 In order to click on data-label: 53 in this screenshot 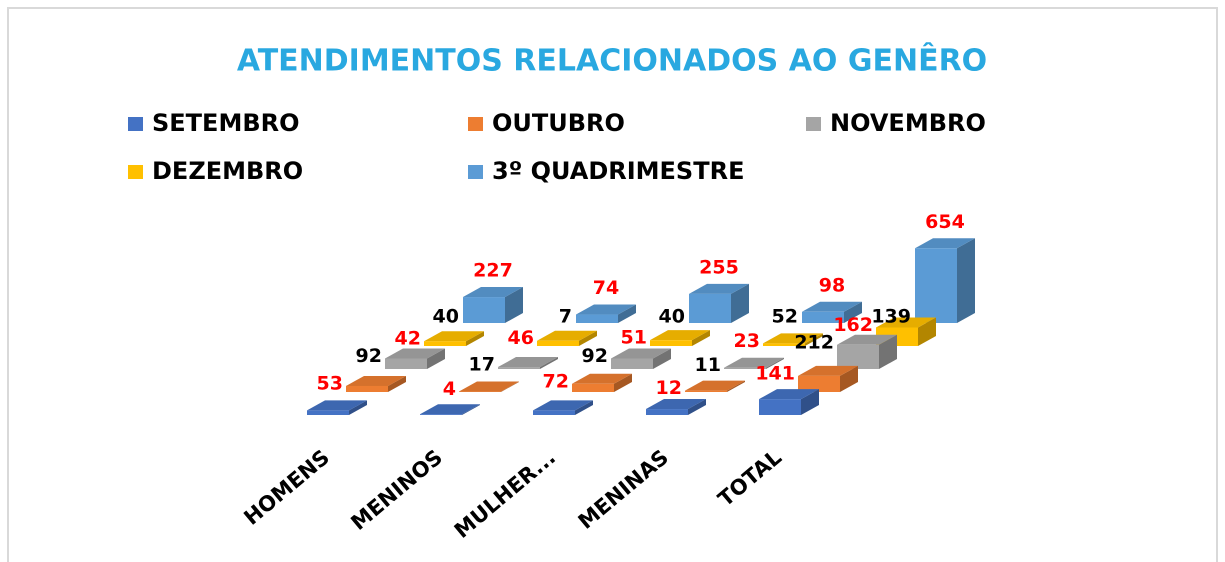, I will do `click(330, 383)`.